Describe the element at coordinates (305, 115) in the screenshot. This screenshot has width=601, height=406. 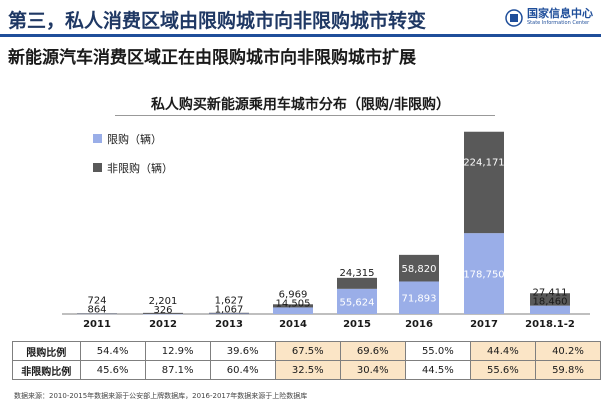
I see `chart-title-underline` at that location.